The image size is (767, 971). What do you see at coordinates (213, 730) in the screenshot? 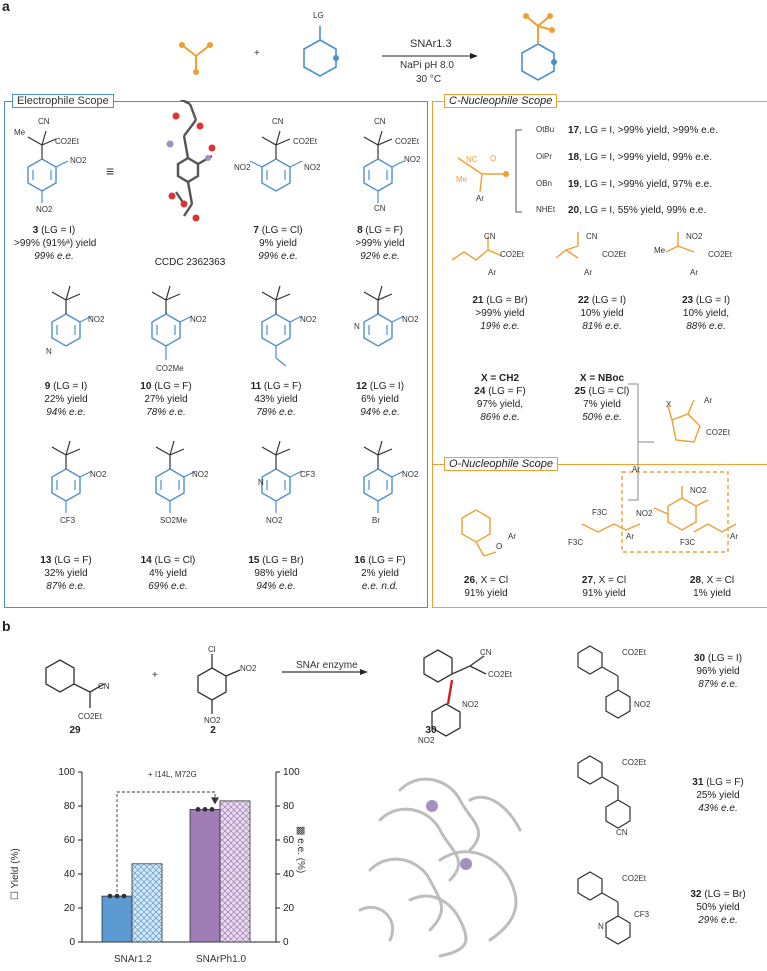
I see `compound-2-label: 2` at bounding box center [213, 730].